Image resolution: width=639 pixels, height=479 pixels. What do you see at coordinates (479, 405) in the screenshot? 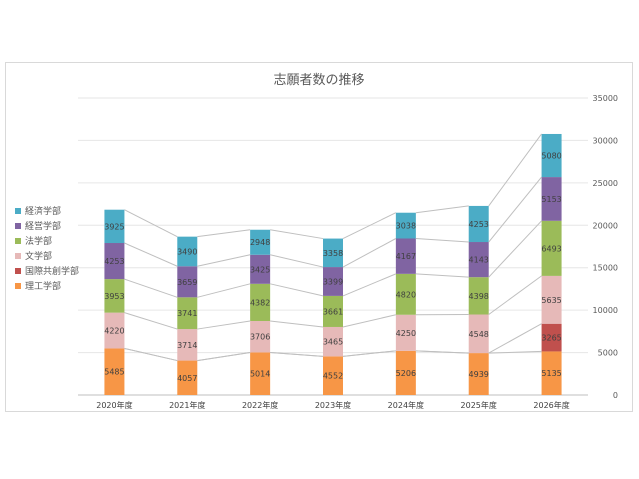
I see `x-tick-label: 2025年度` at bounding box center [479, 405].